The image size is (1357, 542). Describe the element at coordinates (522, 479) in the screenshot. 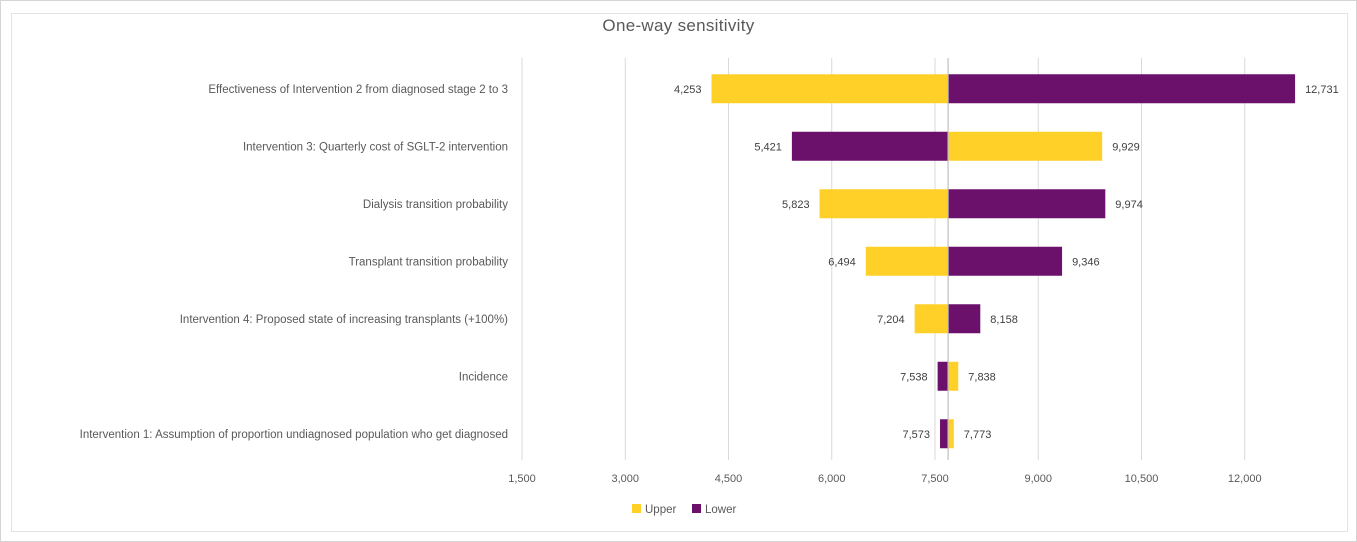

I see `x-tick-label-0: 1,500` at that location.